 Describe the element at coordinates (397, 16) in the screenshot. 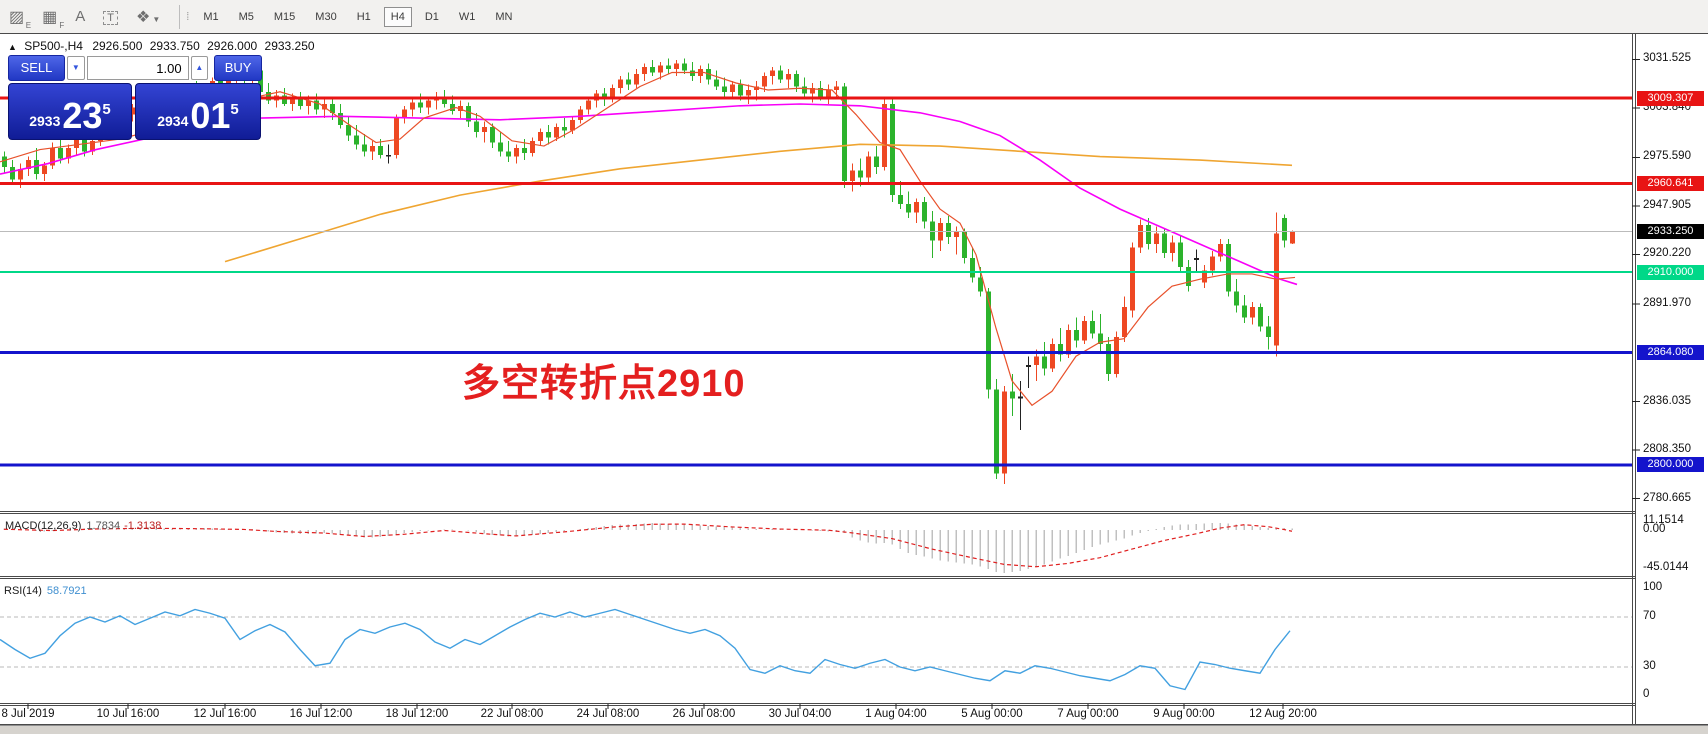

I see `tab-timeframe-h4: H4` at that location.